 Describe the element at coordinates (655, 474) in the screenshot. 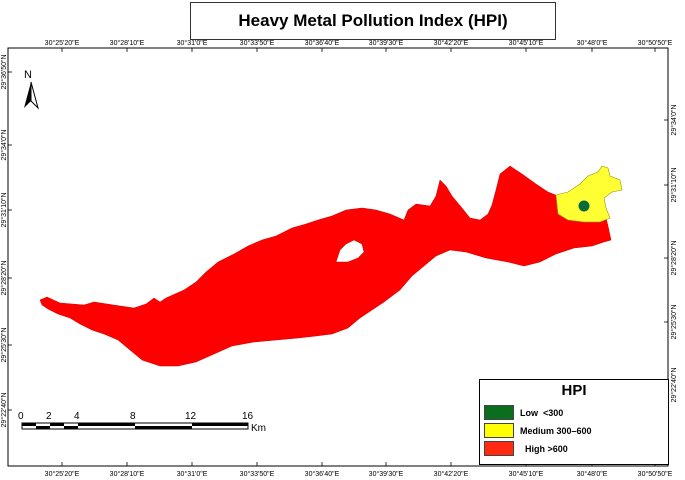

I see `bottom-tick-label: 30°50'50"E` at that location.